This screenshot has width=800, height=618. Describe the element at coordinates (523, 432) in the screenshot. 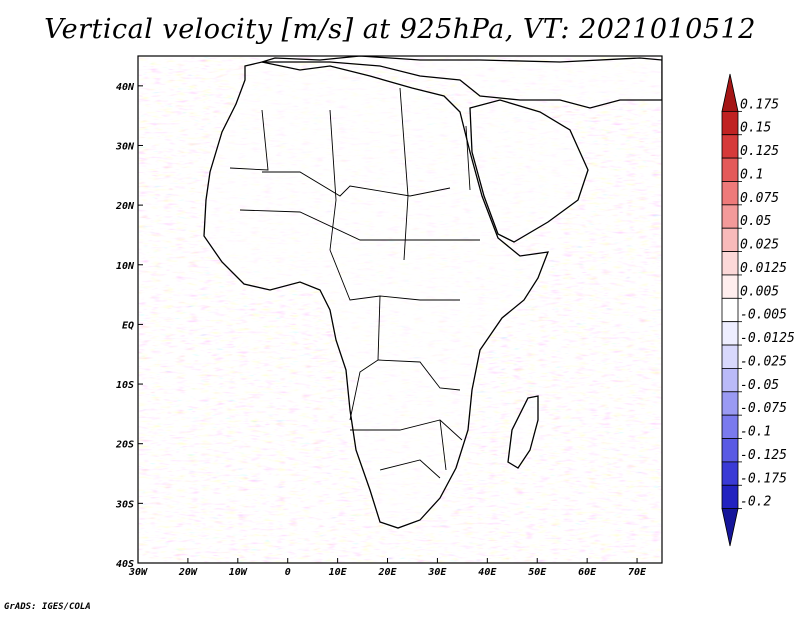

I see `madagascar-outline` at that location.